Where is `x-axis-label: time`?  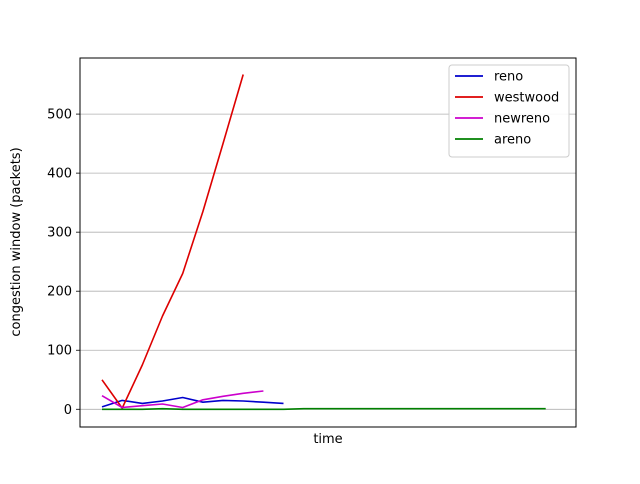
x-axis-label: time is located at coordinates (327, 439).